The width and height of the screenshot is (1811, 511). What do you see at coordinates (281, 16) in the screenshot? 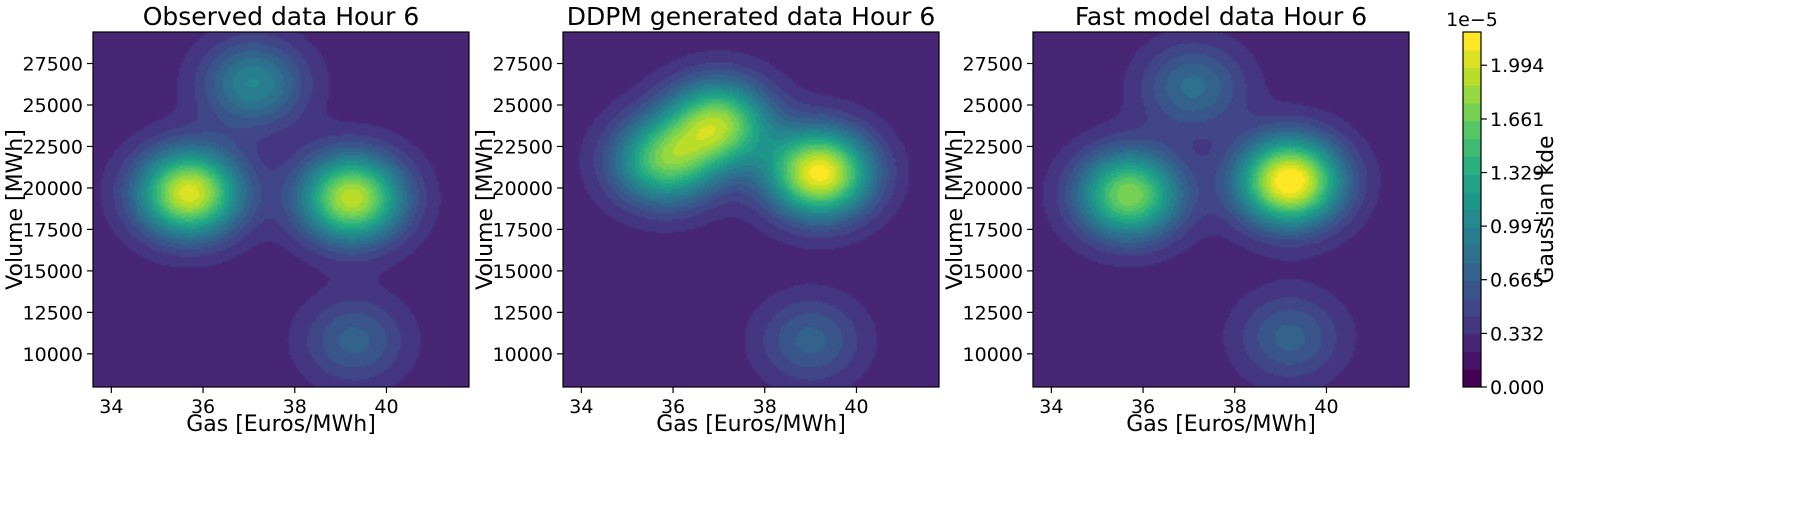
I see `plot-title: Observed data Hour 6` at bounding box center [281, 16].